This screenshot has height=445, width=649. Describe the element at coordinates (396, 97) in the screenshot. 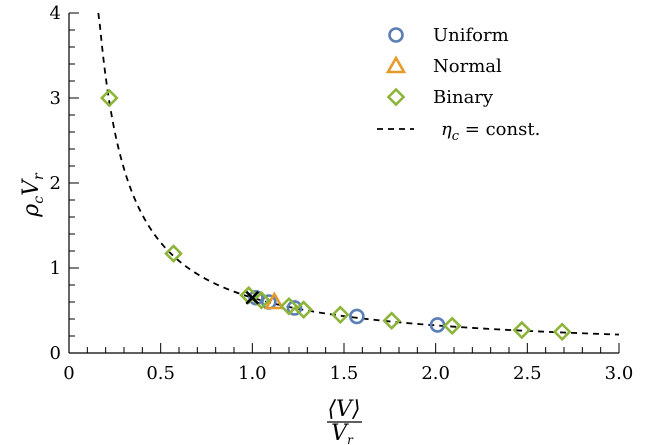

I see `legend-marker-binary` at that location.